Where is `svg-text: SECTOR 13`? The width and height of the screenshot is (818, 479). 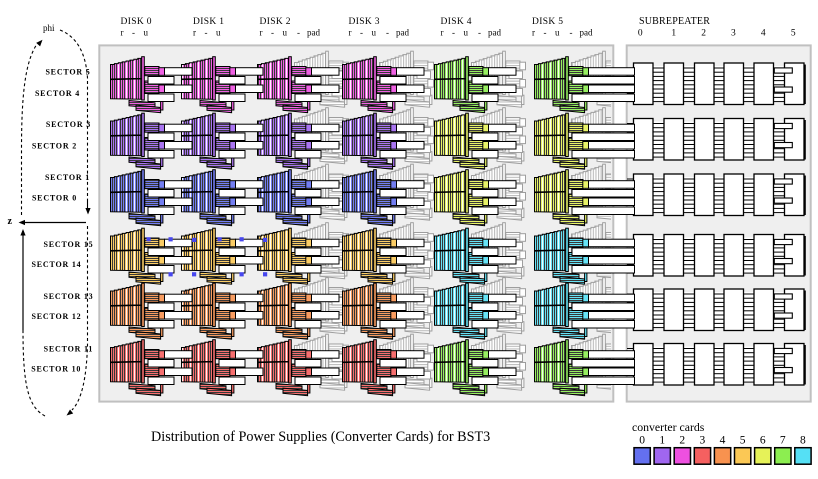 svg-text: SECTOR 13 is located at coordinates (69, 296).